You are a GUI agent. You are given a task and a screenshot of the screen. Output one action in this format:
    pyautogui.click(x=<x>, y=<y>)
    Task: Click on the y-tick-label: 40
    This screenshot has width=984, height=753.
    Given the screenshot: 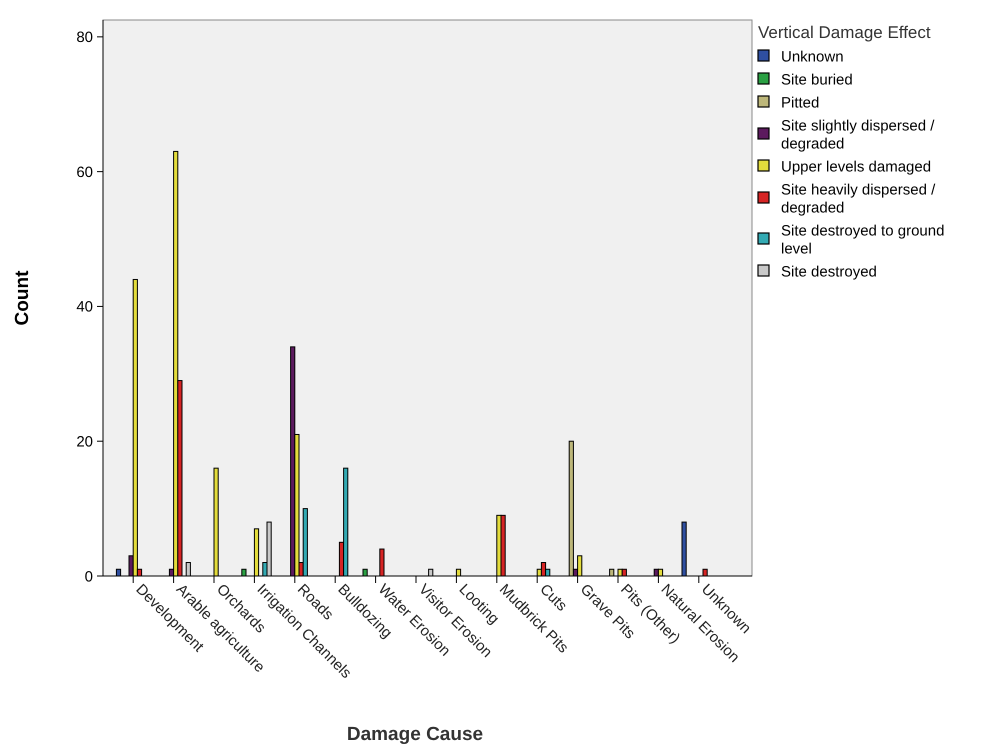 What is the action you would take?
    pyautogui.click(x=84, y=307)
    